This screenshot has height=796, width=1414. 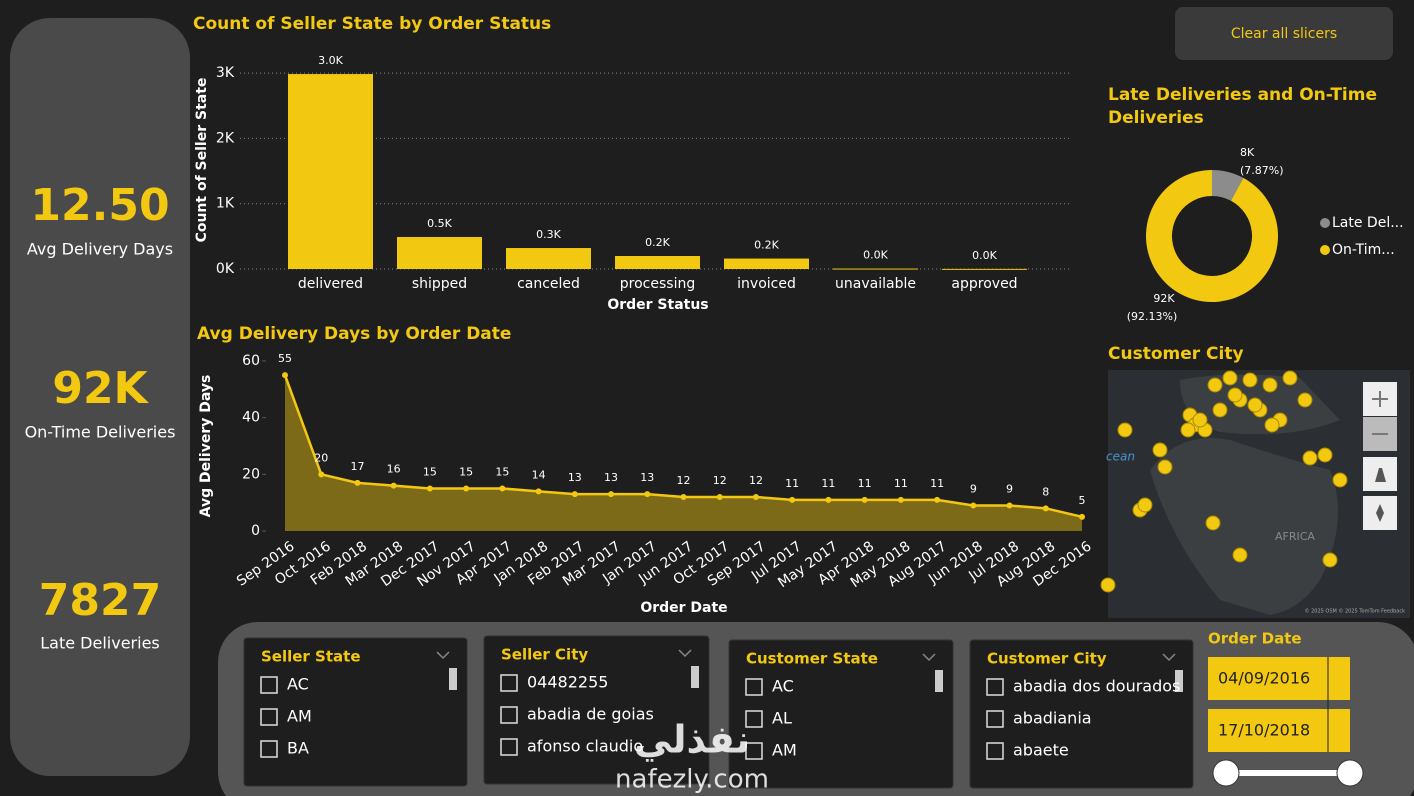 What do you see at coordinates (782, 718) in the screenshot?
I see `slicer-item: AL` at bounding box center [782, 718].